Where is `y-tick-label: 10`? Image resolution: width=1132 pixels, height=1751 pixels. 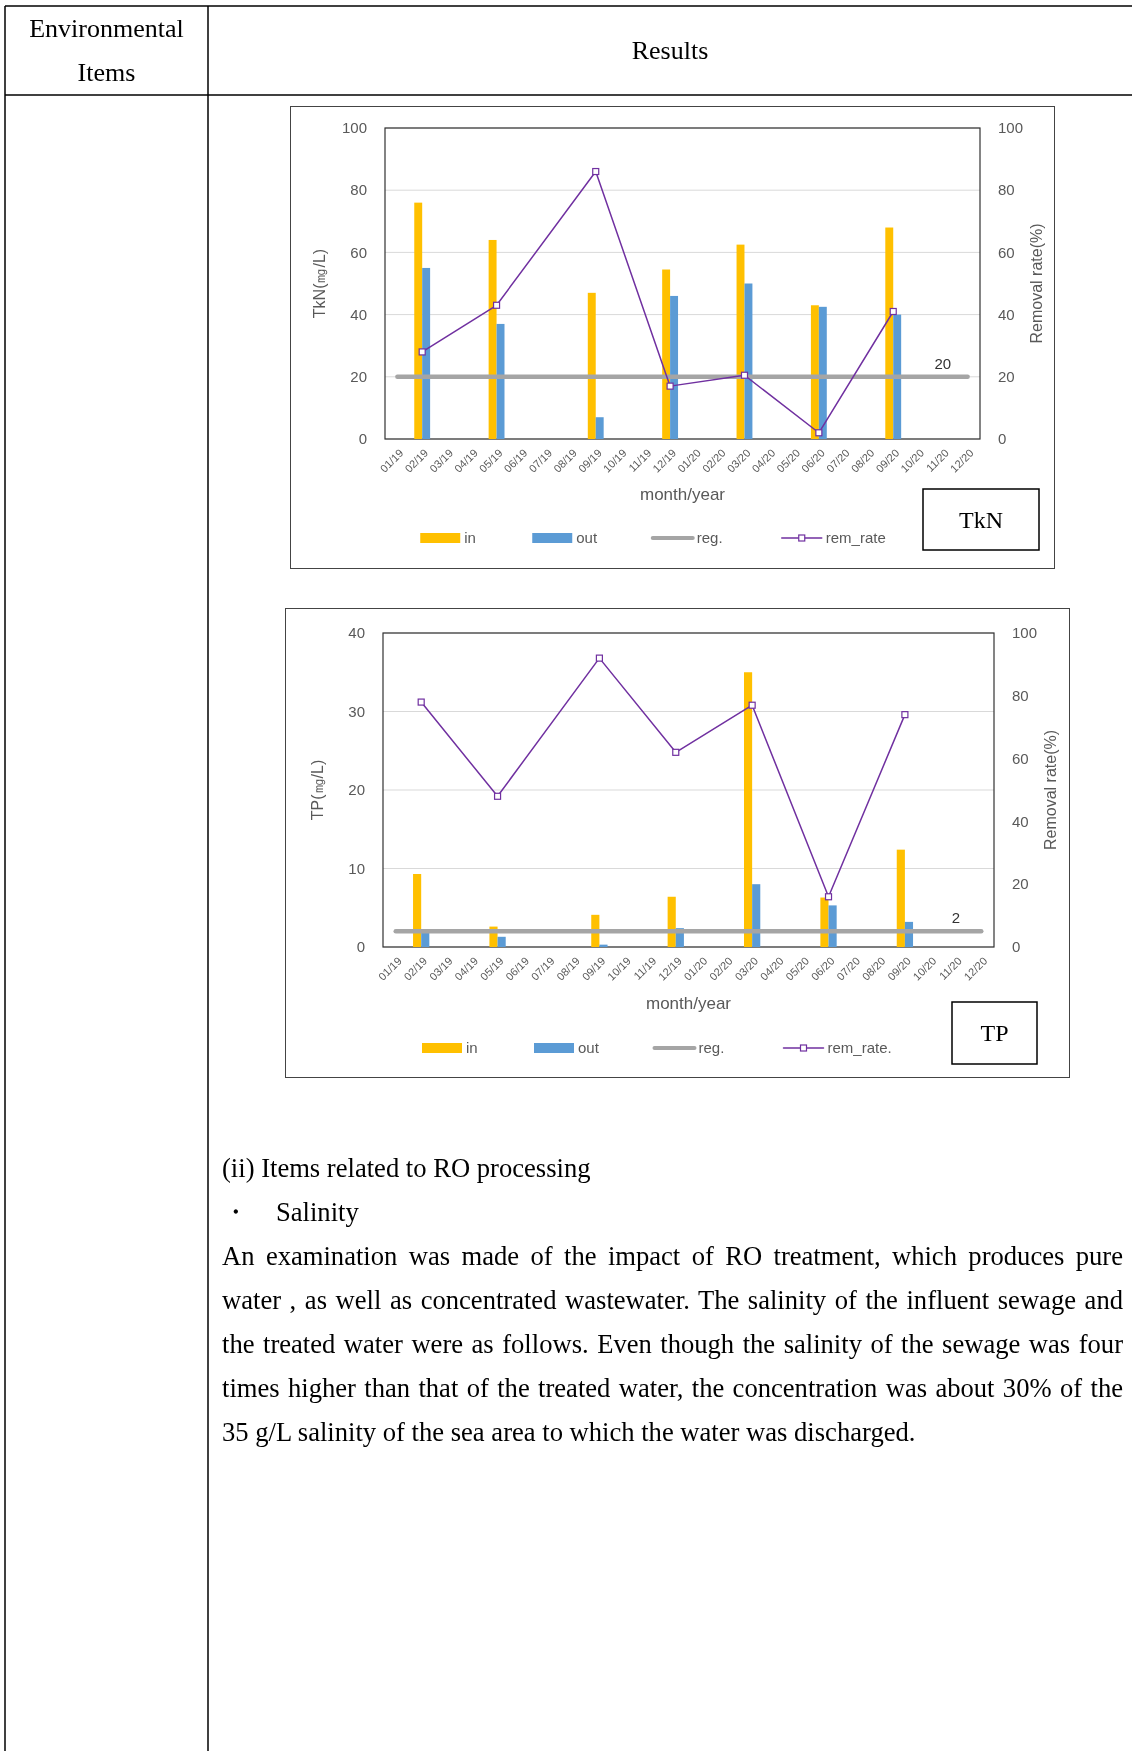
y-tick-label: 10 is located at coordinates (356, 868).